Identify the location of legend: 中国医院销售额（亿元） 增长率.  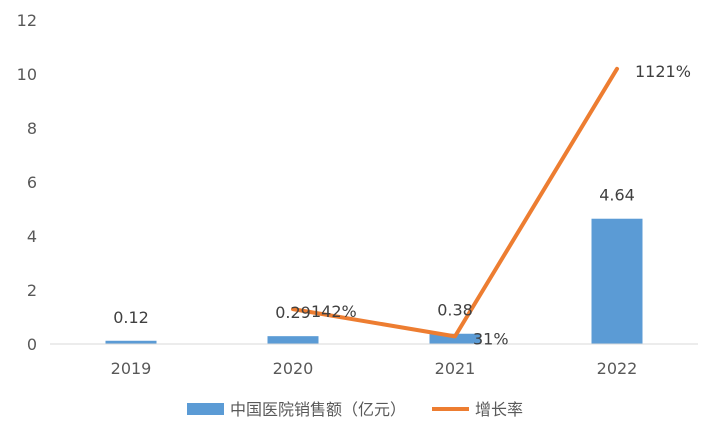
(355, 409).